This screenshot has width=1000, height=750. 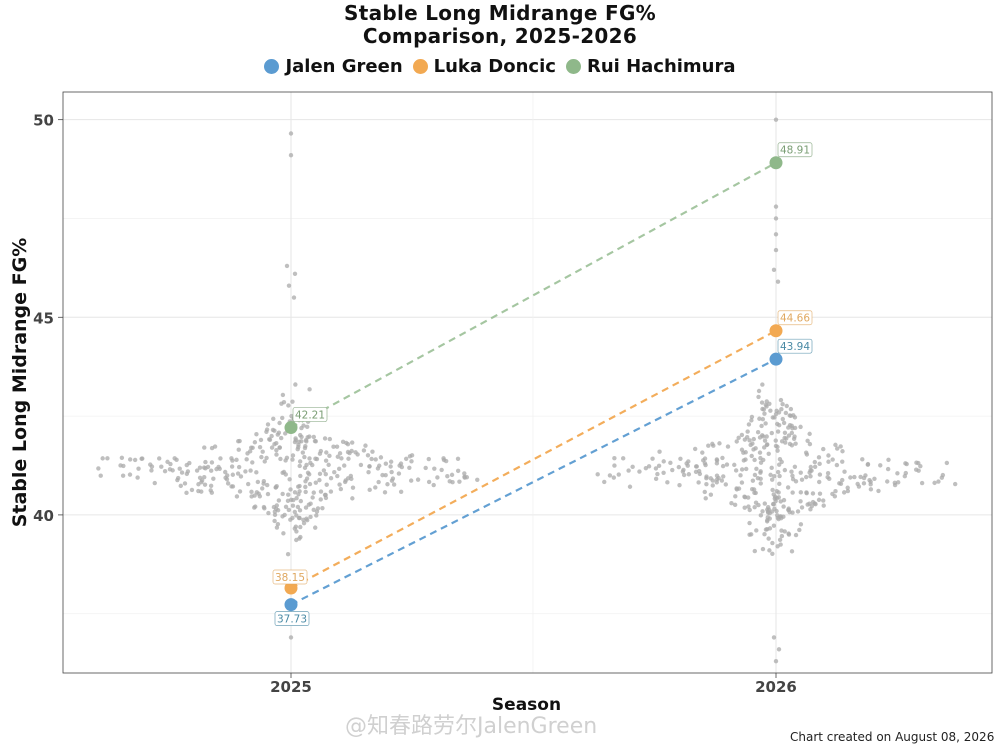 I want to click on legend-label-jalen-green: Jalen Green, so click(x=344, y=66).